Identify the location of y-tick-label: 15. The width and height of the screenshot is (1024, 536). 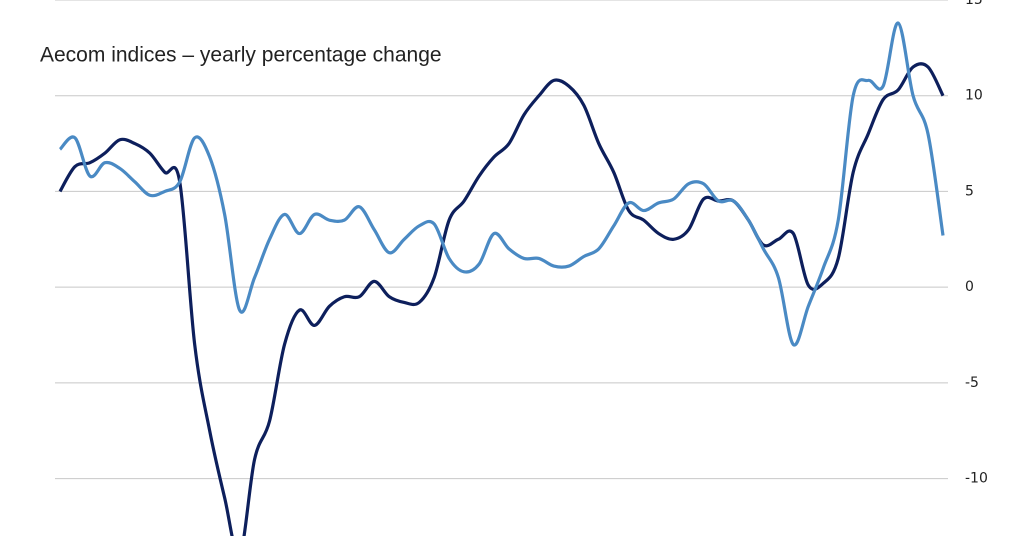
(974, 4).